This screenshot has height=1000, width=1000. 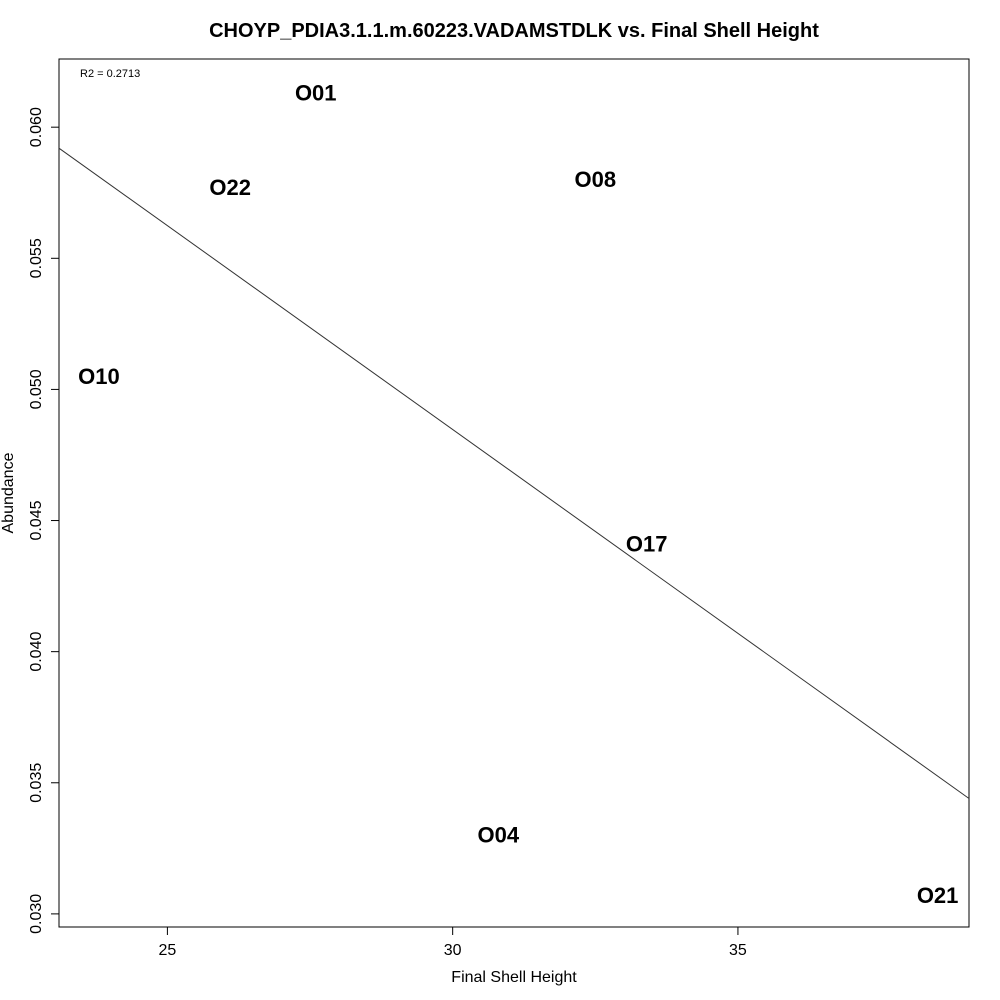 I want to click on point-label-o01: O01, so click(x=316, y=93).